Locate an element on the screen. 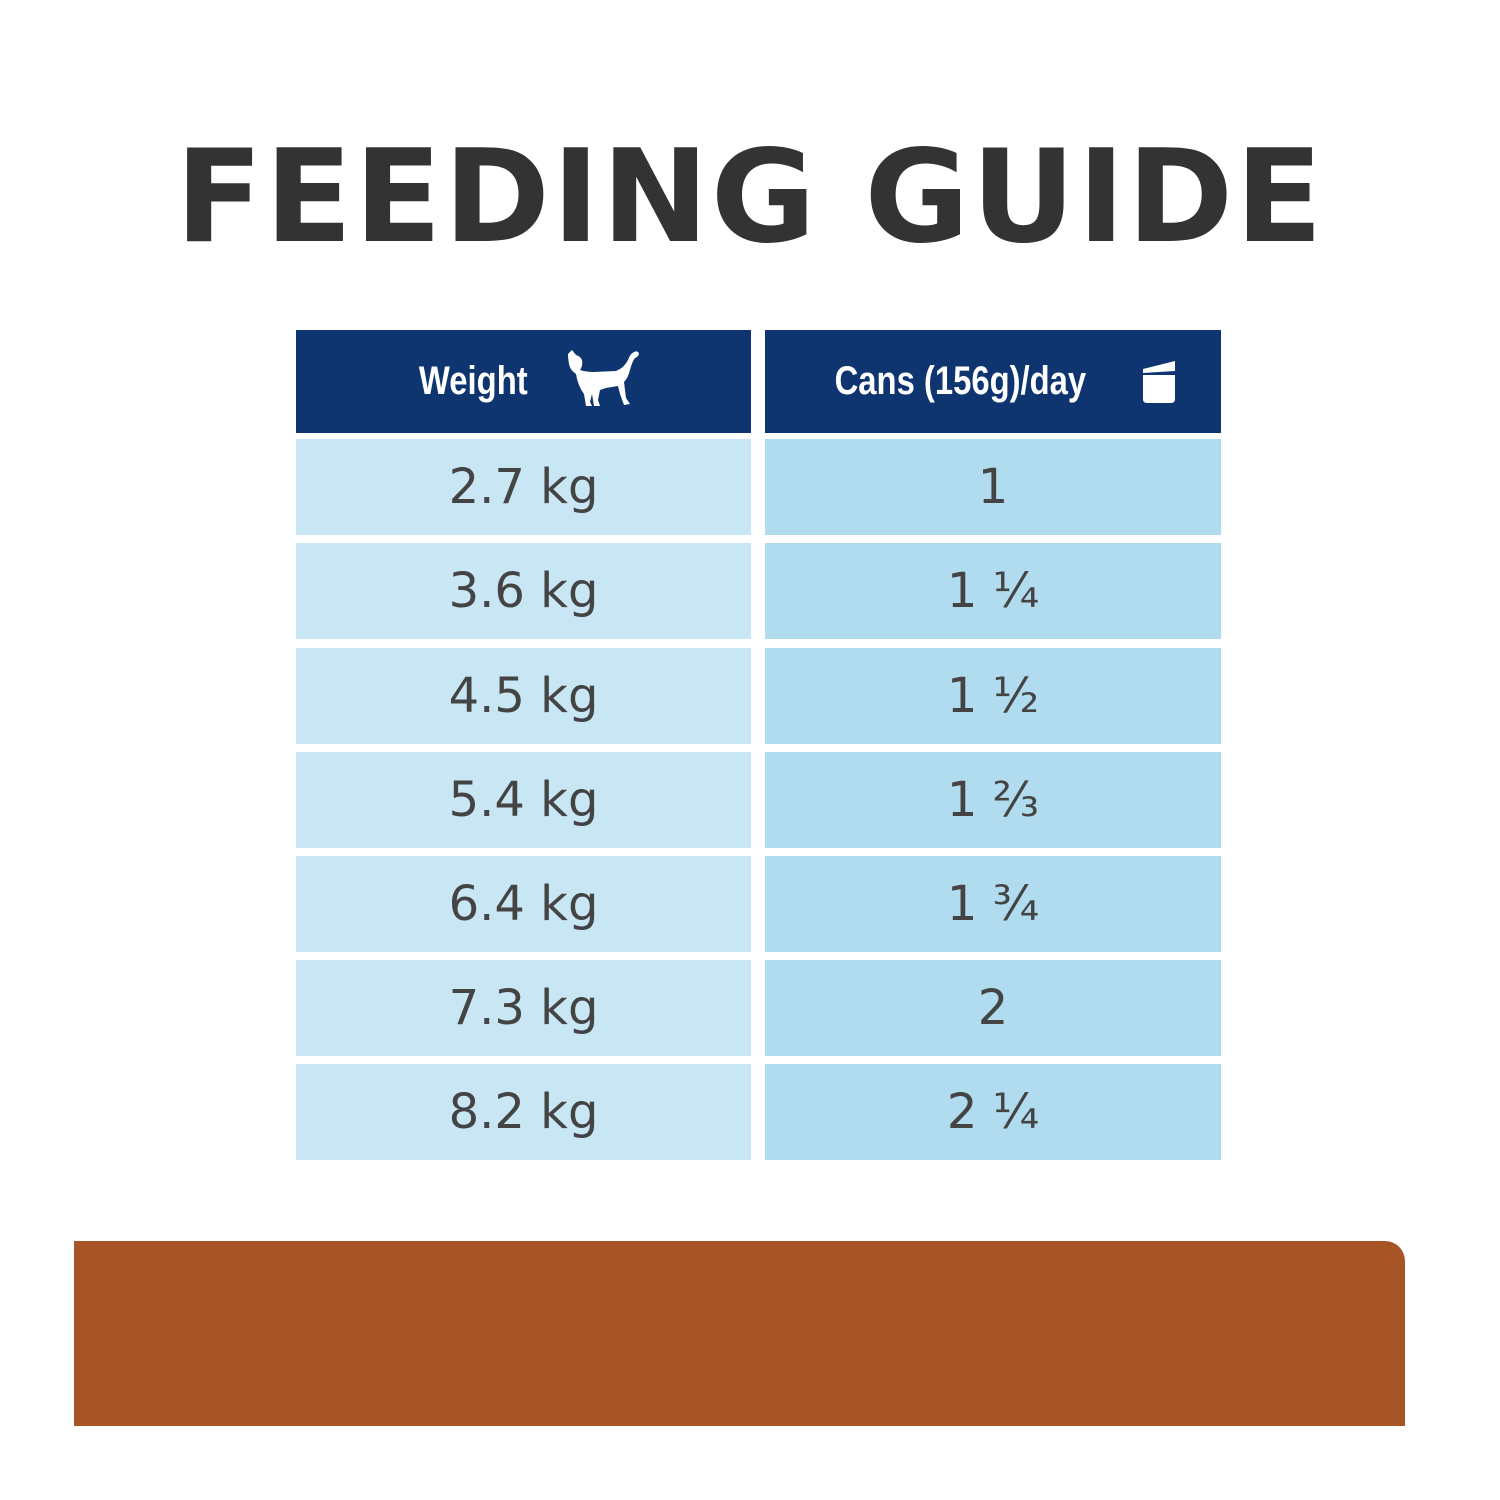  weight-cell: 6.4 kg is located at coordinates (523, 904).